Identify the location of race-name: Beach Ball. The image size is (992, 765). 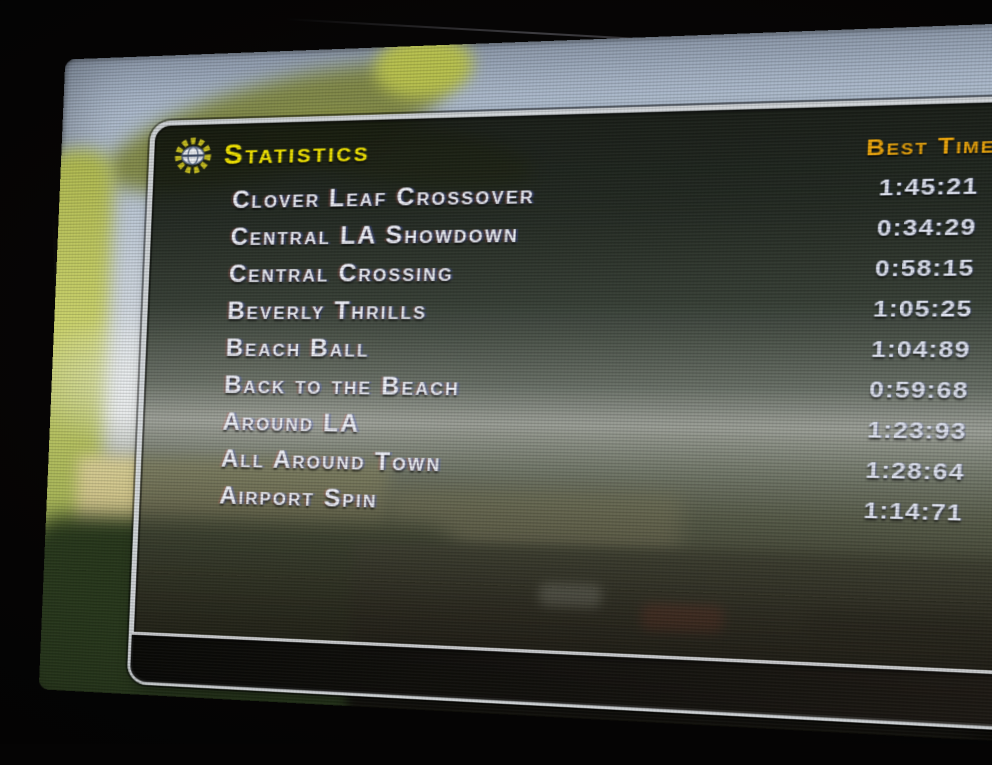
(298, 347).